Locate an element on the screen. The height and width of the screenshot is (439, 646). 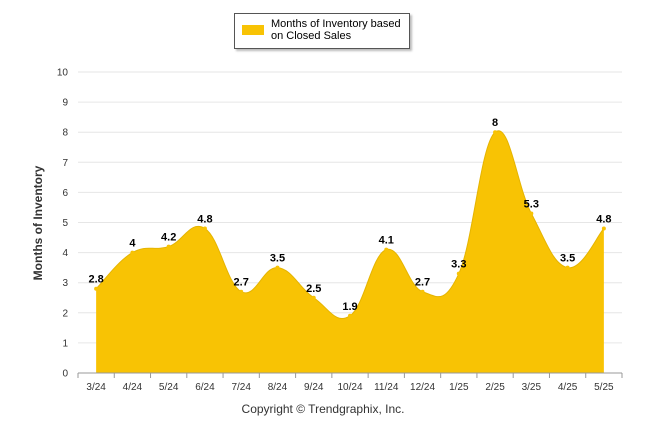
data-label: 4 is located at coordinates (132, 244).